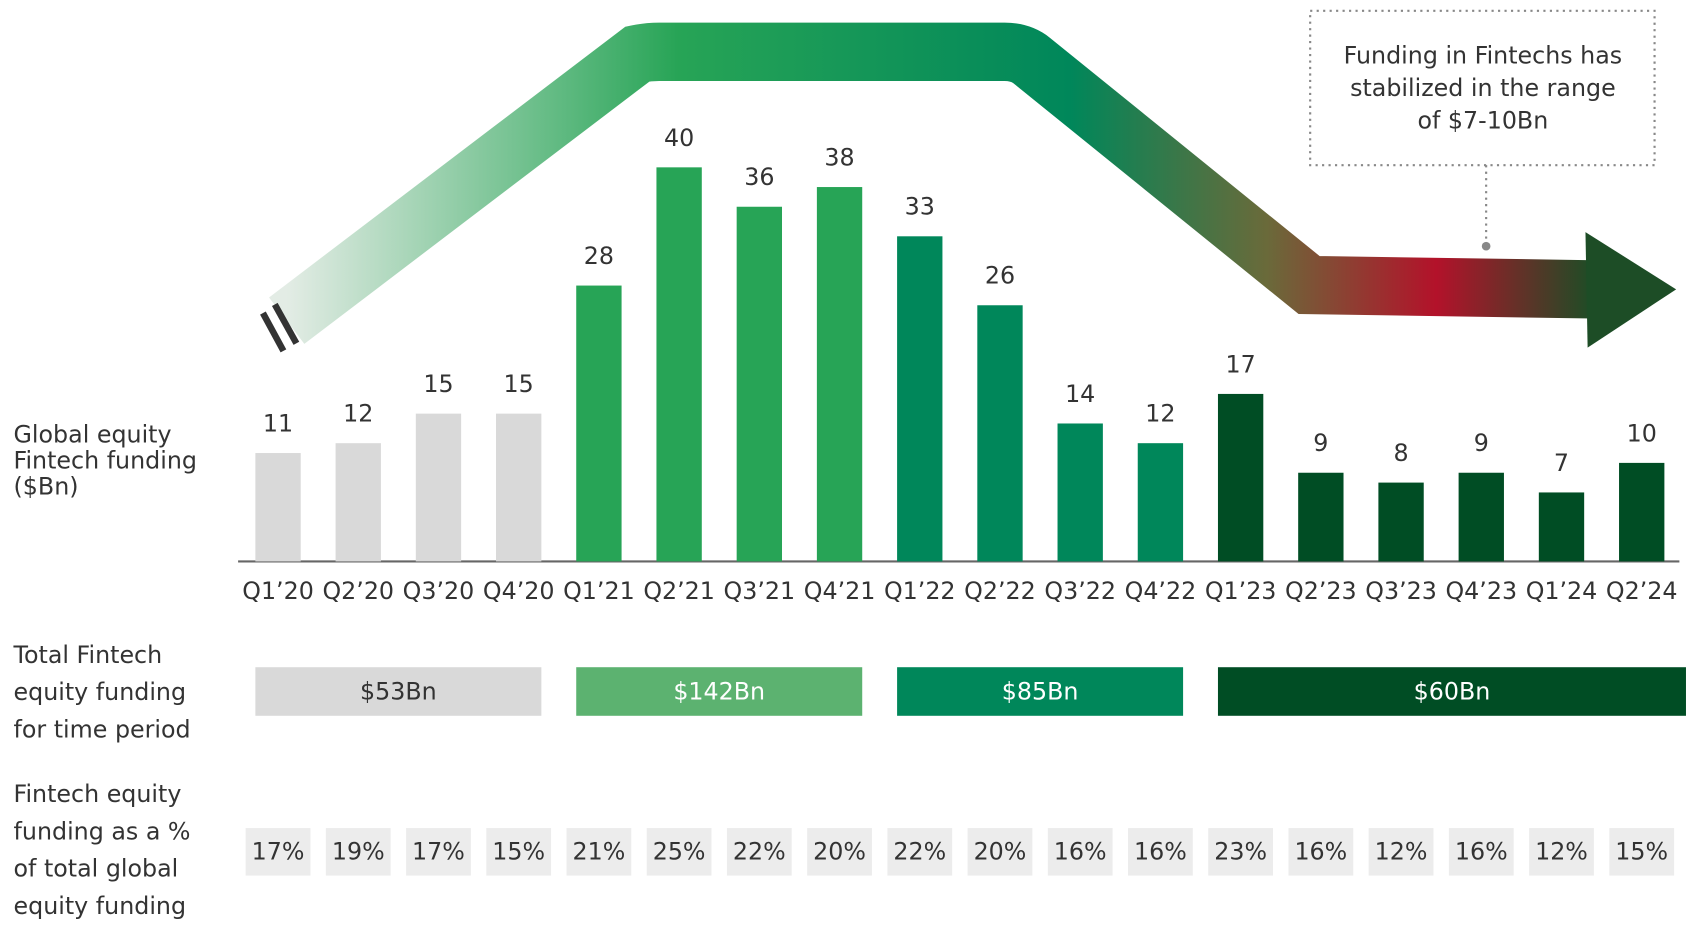 Image resolution: width=1694 pixels, height=926 pixels. What do you see at coordinates (1452, 692) in the screenshot?
I see `period-label: $60Bn` at bounding box center [1452, 692].